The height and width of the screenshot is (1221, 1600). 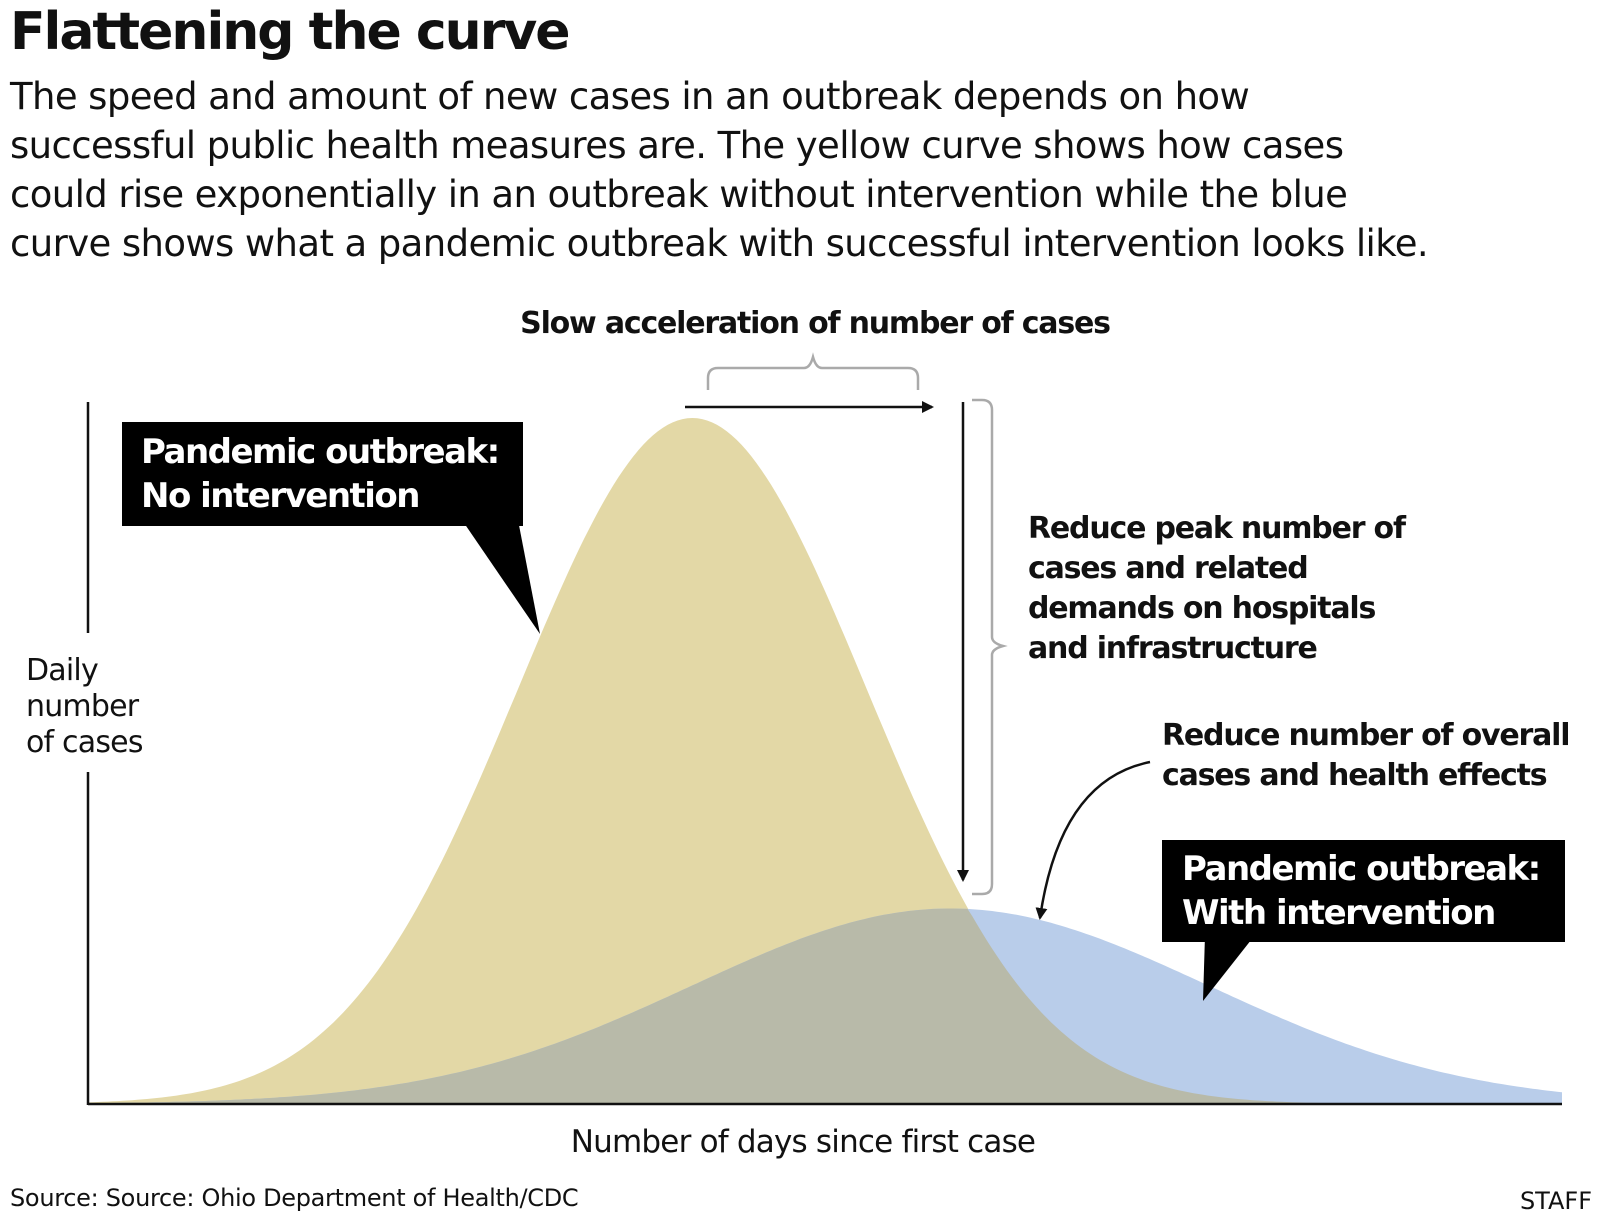 I want to click on label-with-intervention: Pandemic outbreak: With intervention, so click(x=1363, y=920).